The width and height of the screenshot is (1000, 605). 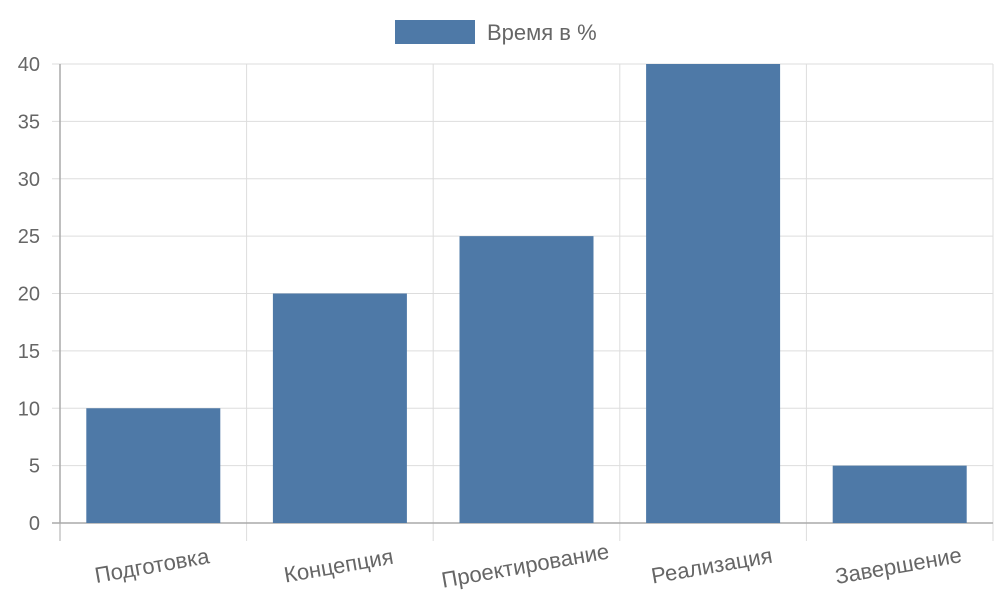 What do you see at coordinates (898, 565) in the screenshot?
I see `x-tick-label: Завершение` at bounding box center [898, 565].